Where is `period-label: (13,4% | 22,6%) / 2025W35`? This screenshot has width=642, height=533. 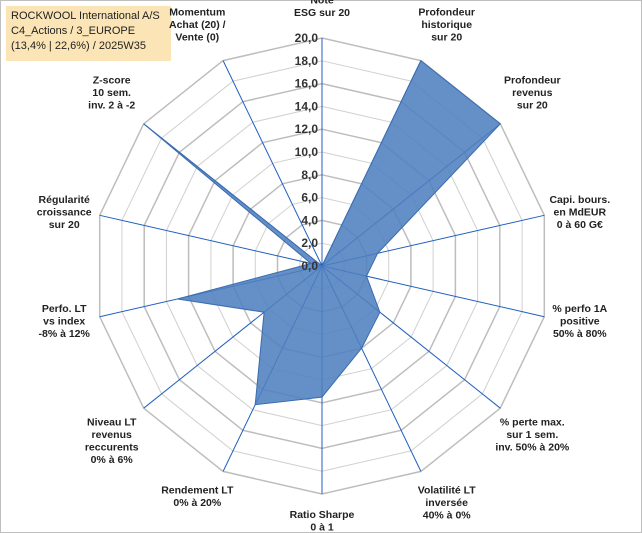 period-label: (13,4% | 22,6%) / 2025W35 is located at coordinates (78, 46).